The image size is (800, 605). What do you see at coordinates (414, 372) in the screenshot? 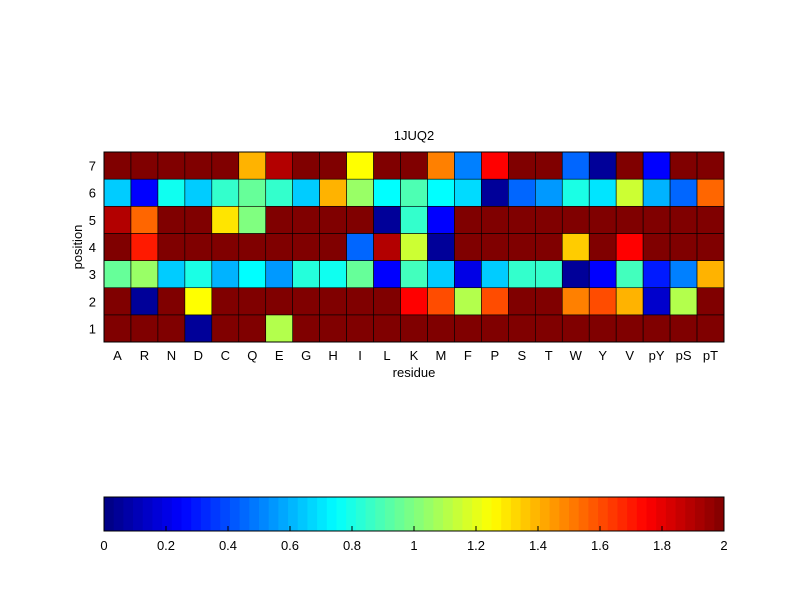
I see `x-axis-label: residue` at bounding box center [414, 372].